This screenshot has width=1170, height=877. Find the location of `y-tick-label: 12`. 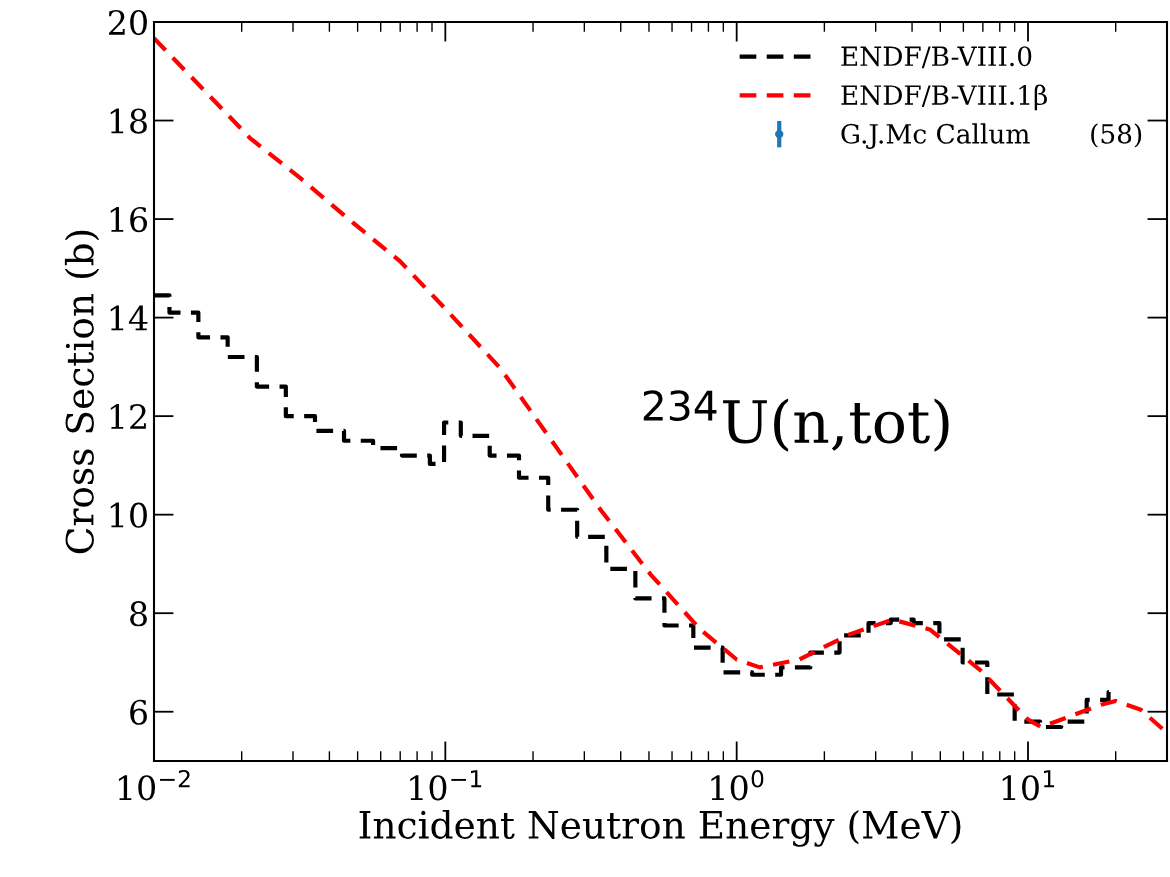

y-tick-label: 12 is located at coordinates (128, 416).